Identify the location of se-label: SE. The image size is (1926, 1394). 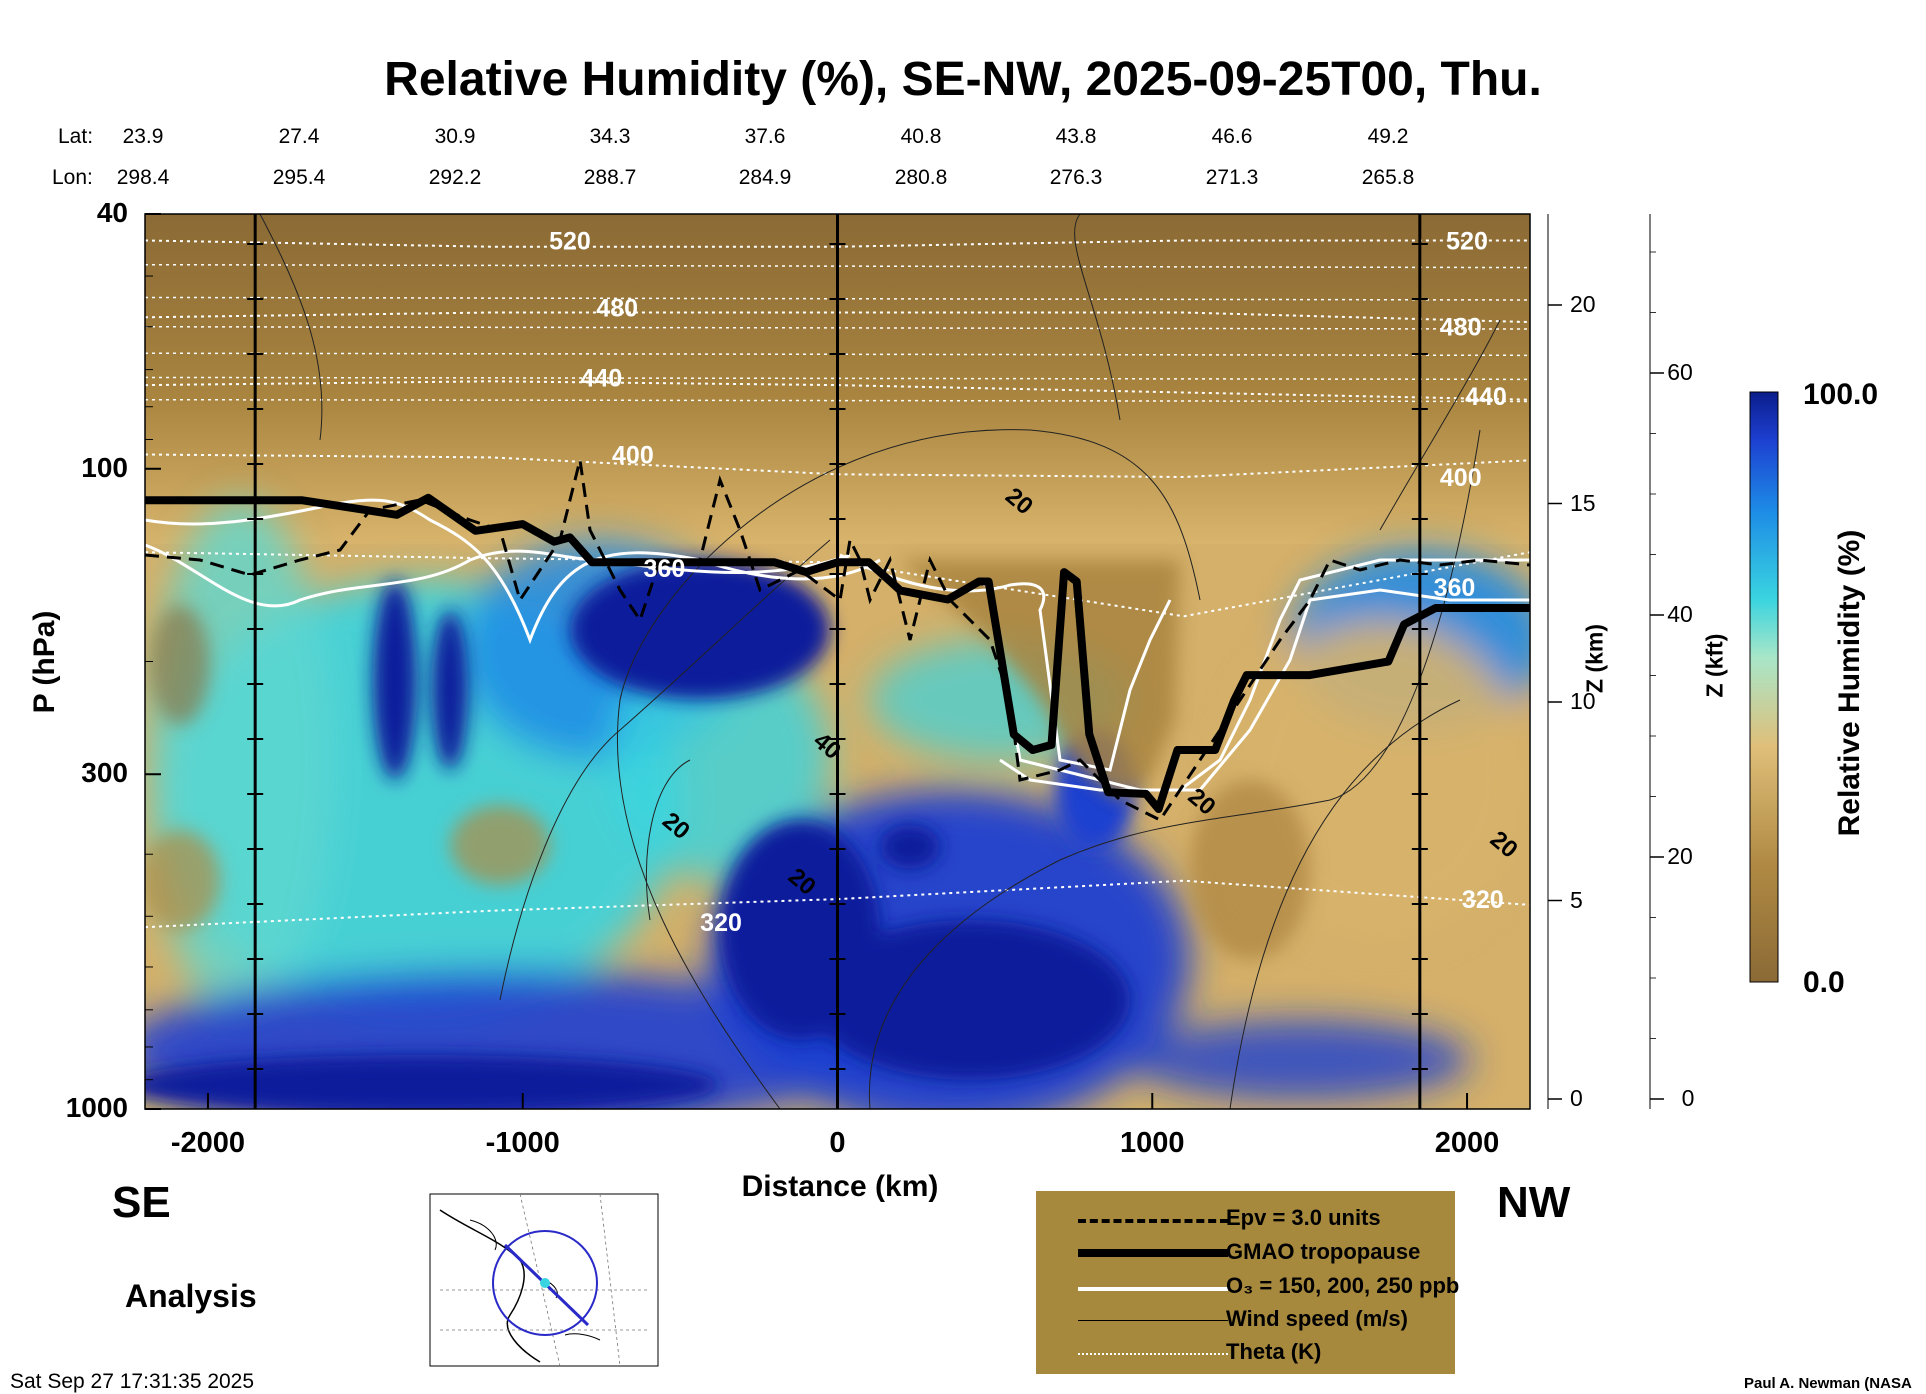
(141, 1202).